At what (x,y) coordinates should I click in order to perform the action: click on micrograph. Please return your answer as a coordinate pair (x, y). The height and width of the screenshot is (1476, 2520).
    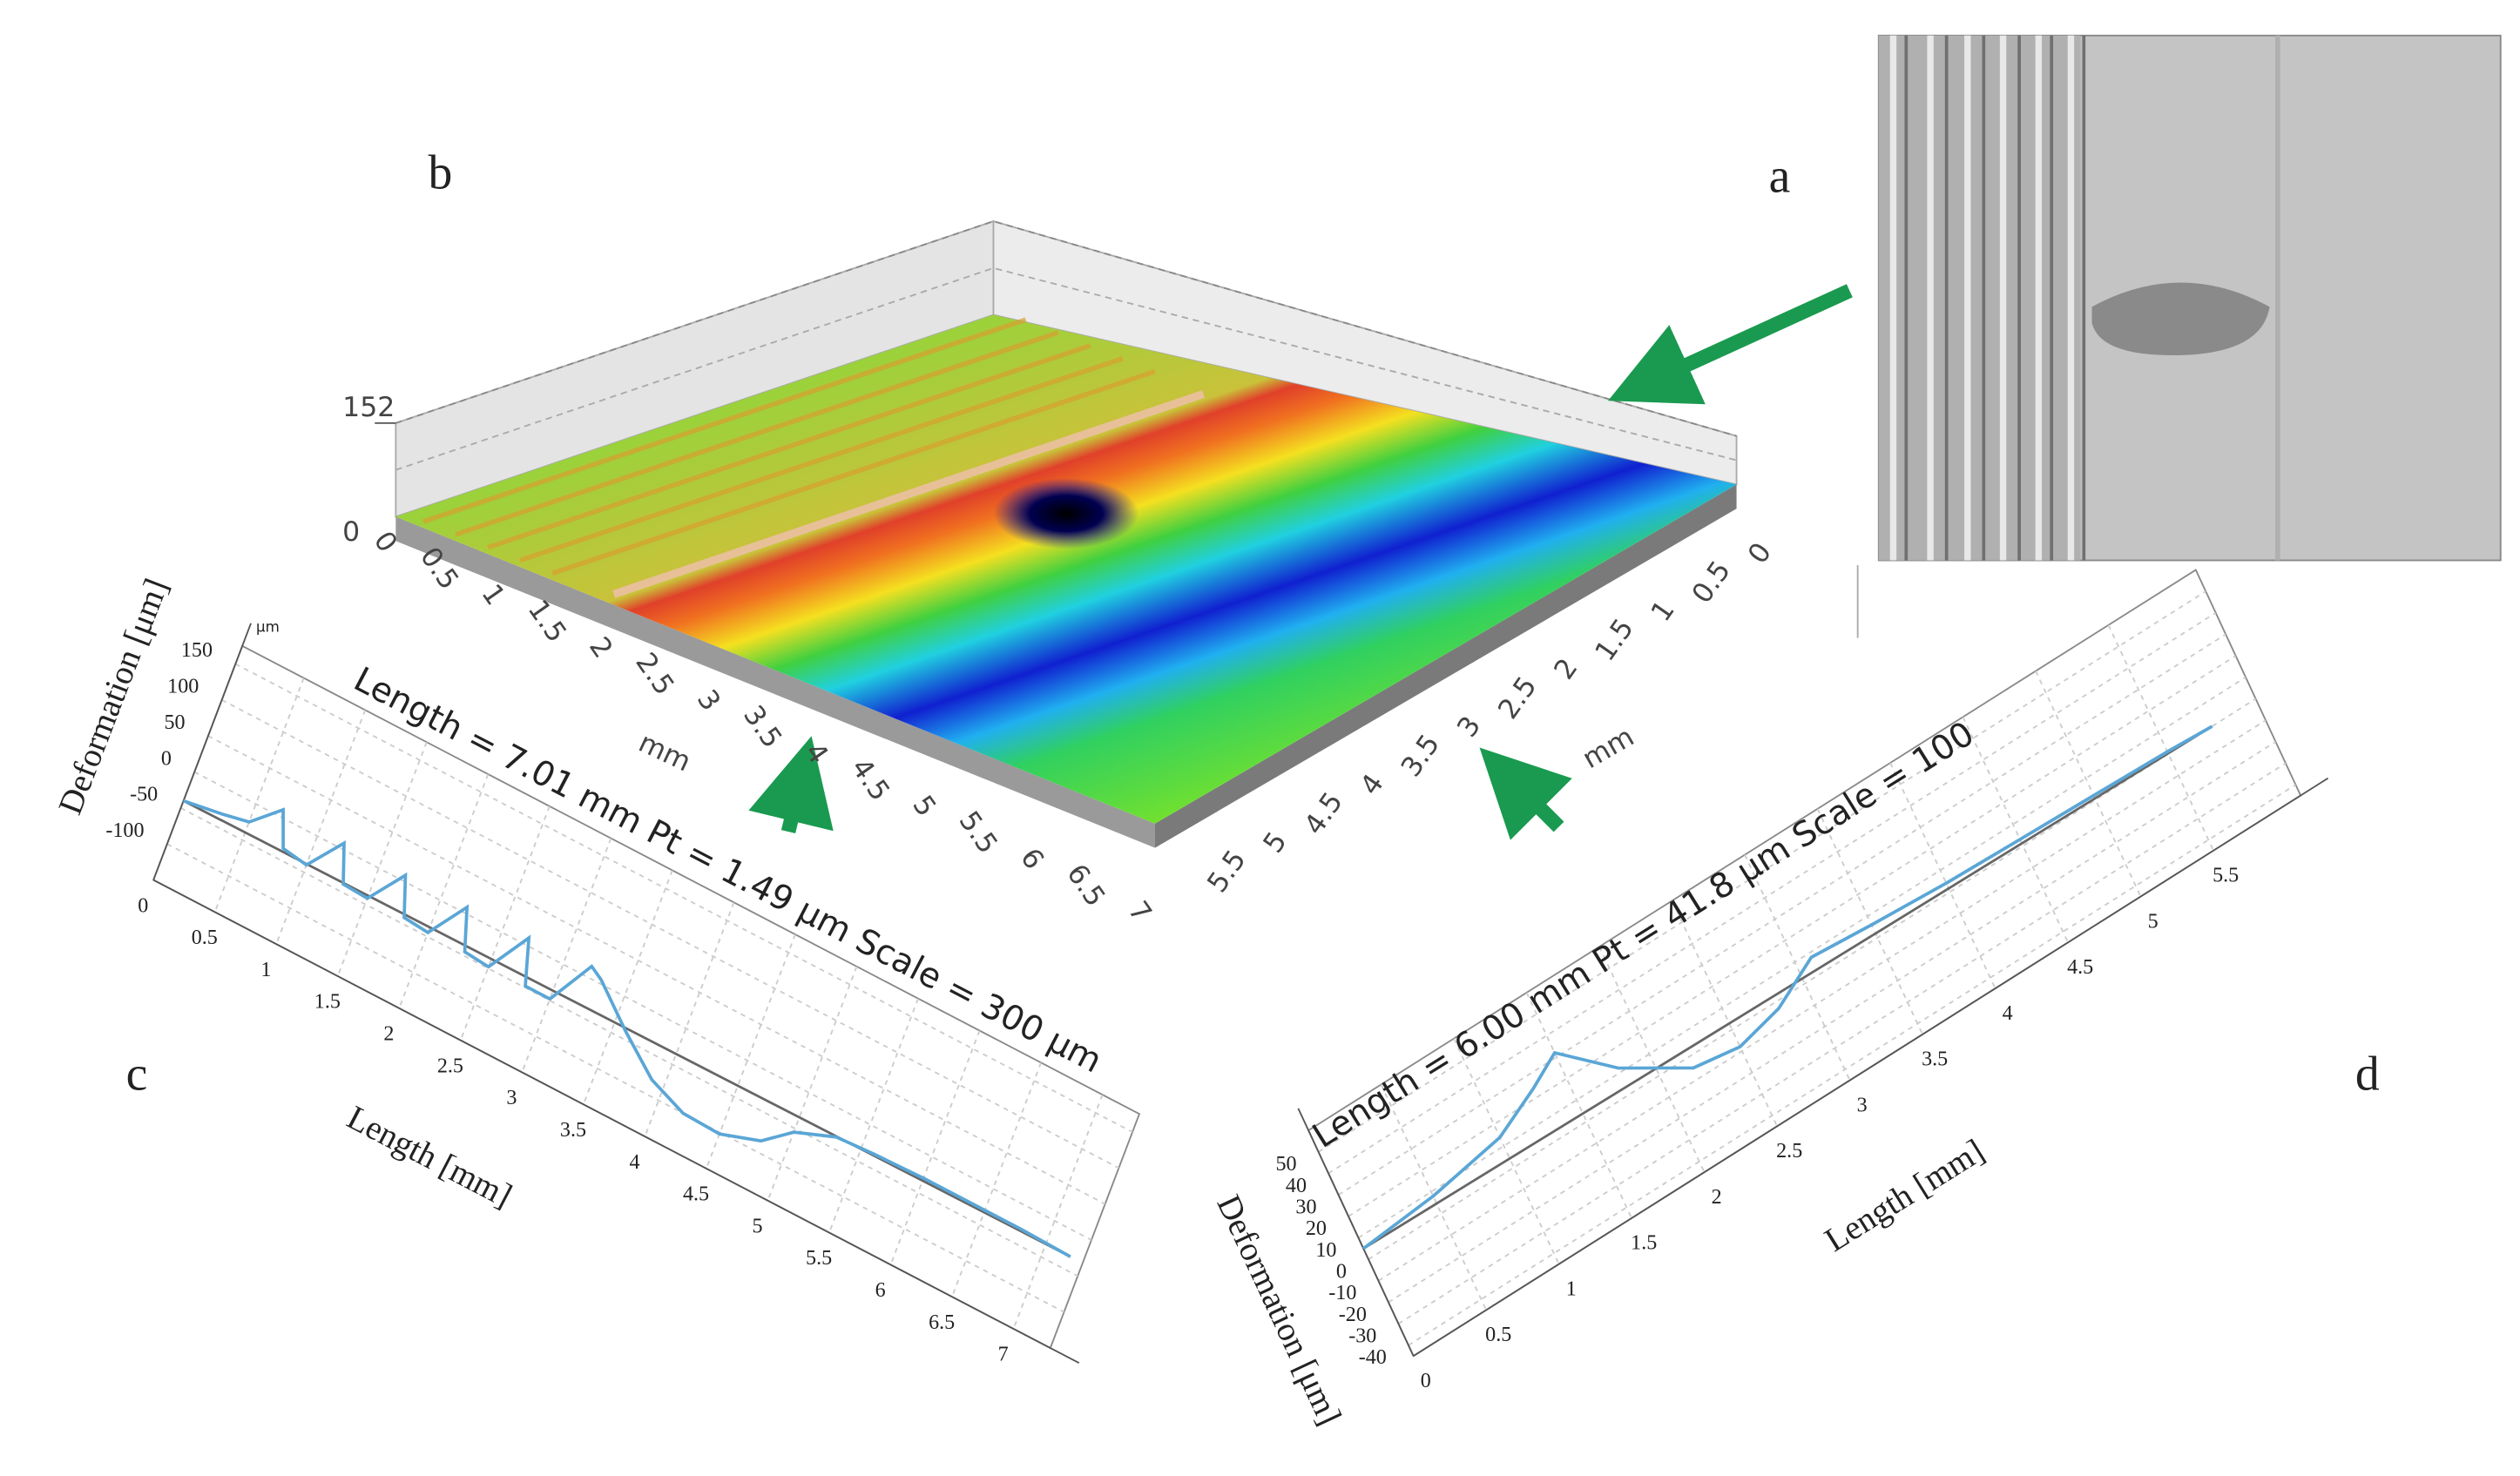
    Looking at the image, I should click on (2189, 298).